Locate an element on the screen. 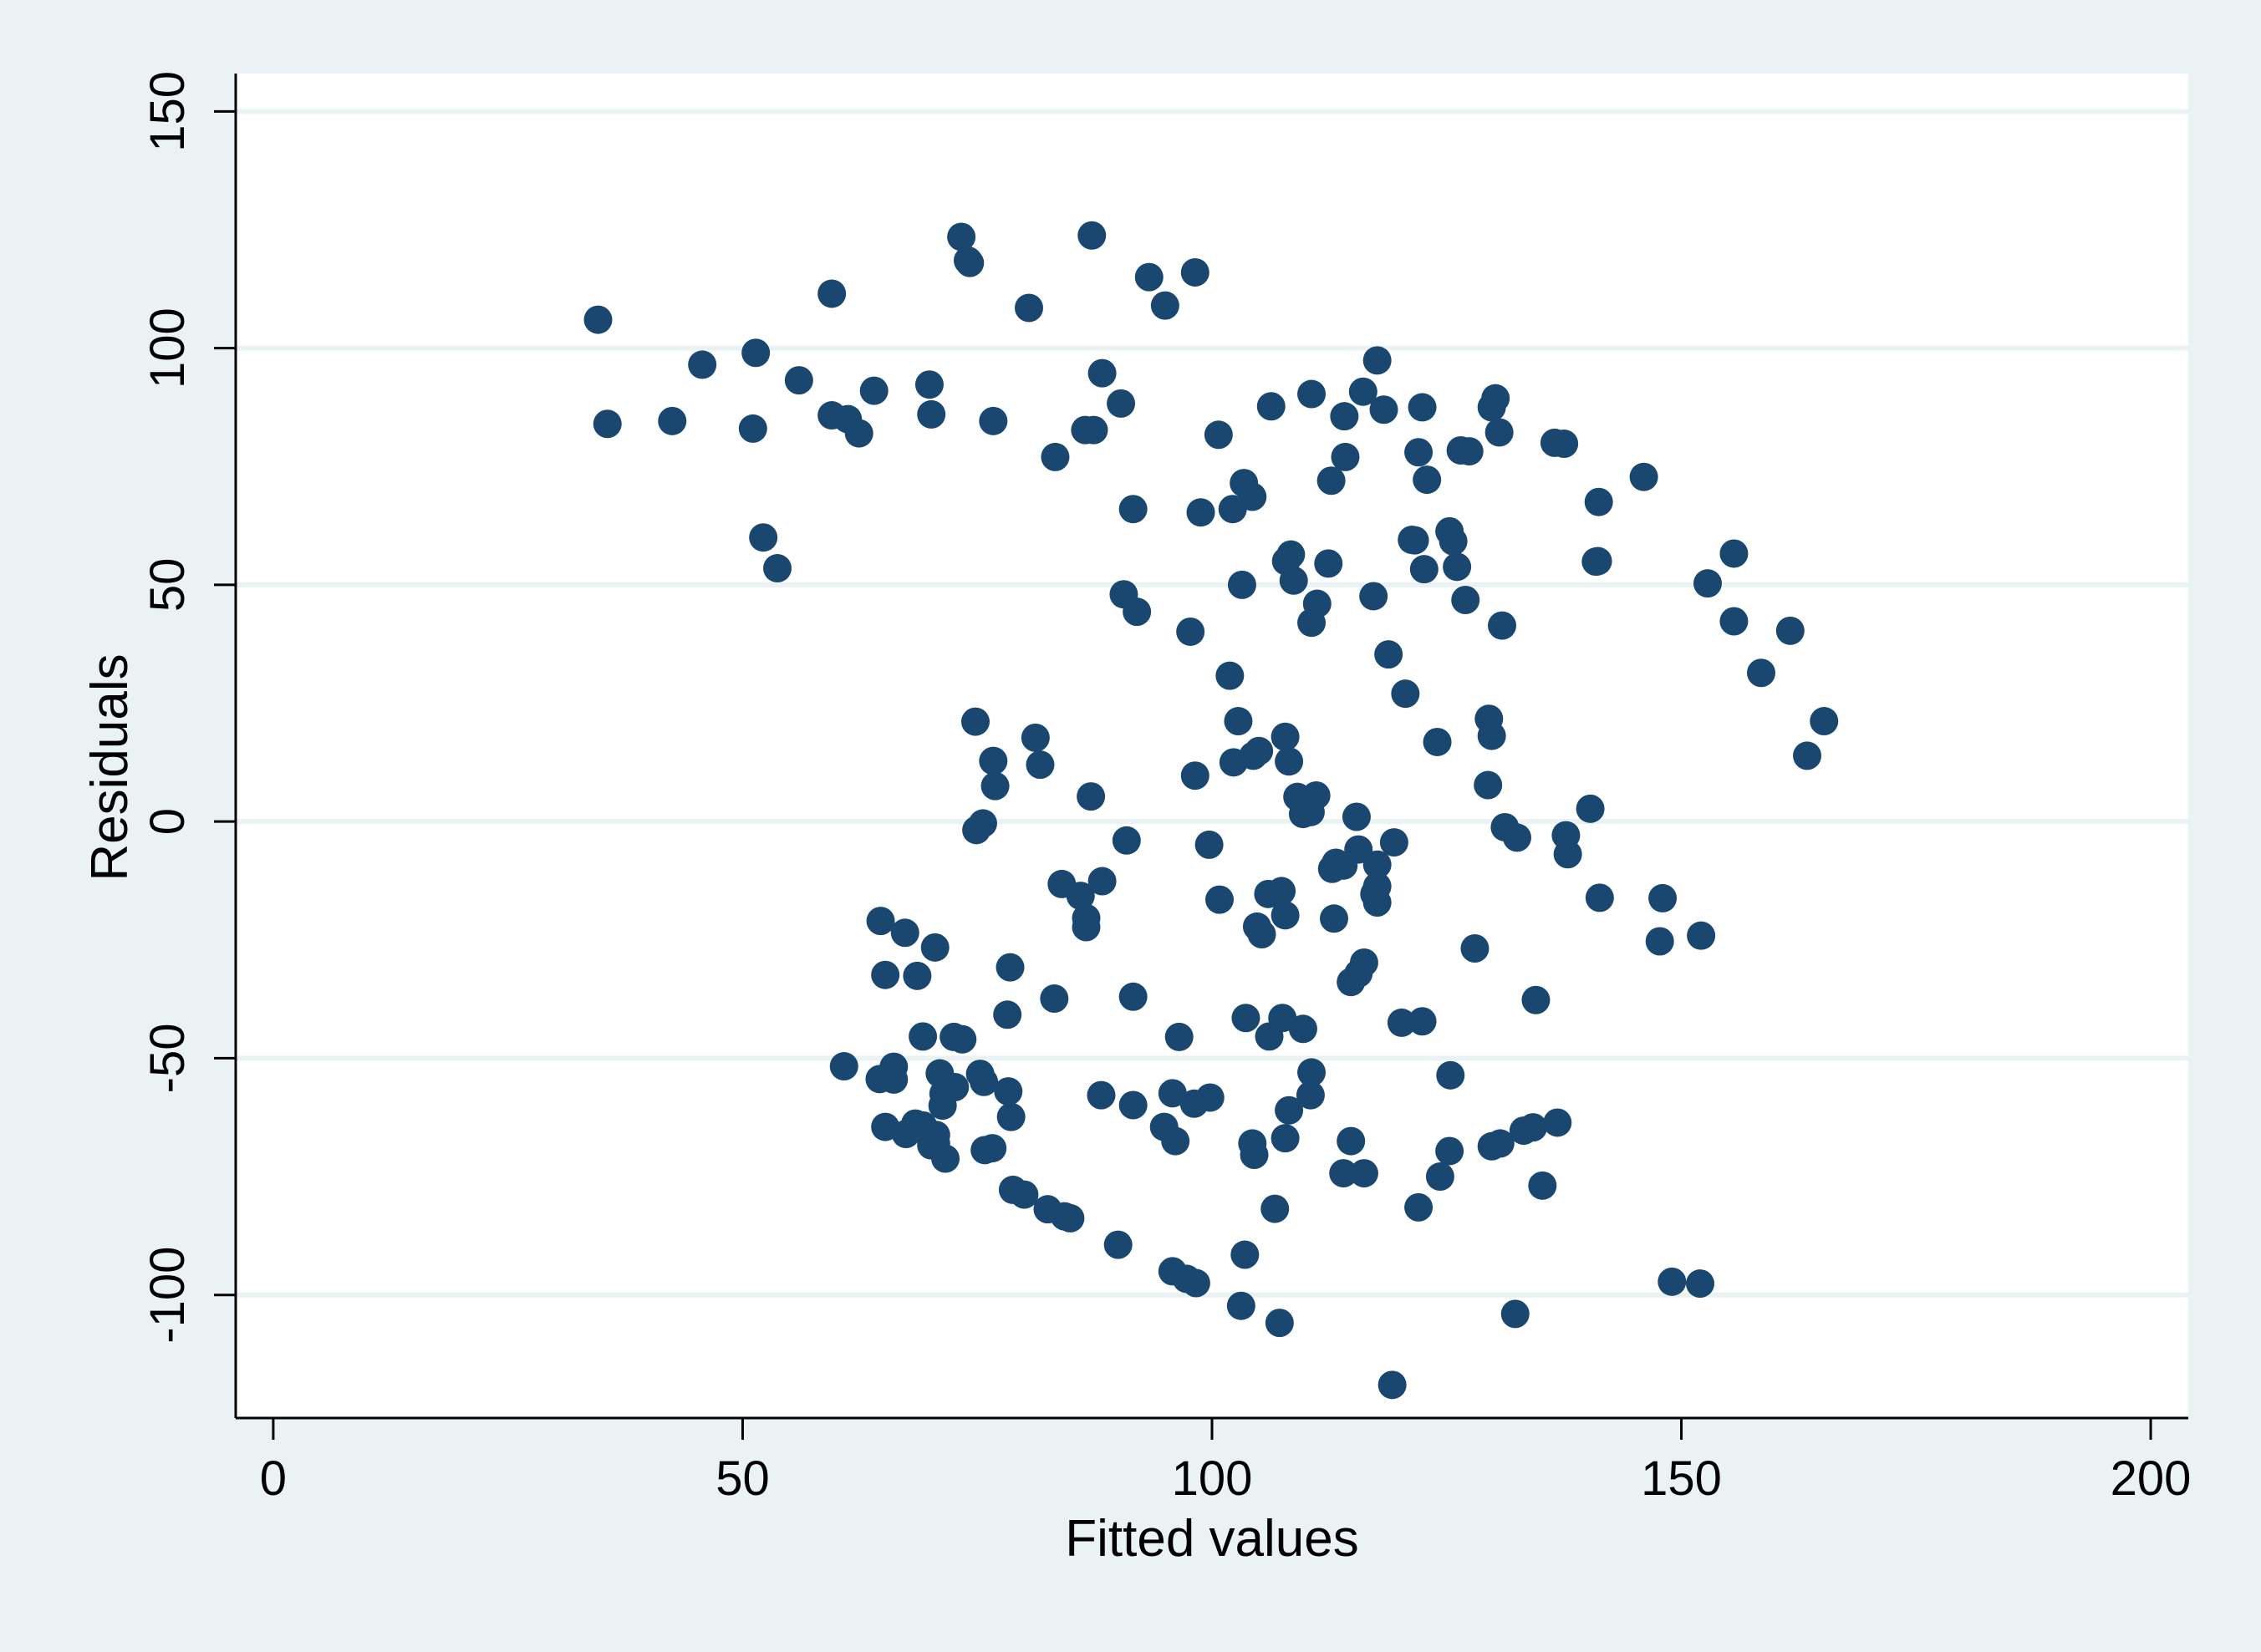  y-tick-label: 50 is located at coordinates (167, 586).